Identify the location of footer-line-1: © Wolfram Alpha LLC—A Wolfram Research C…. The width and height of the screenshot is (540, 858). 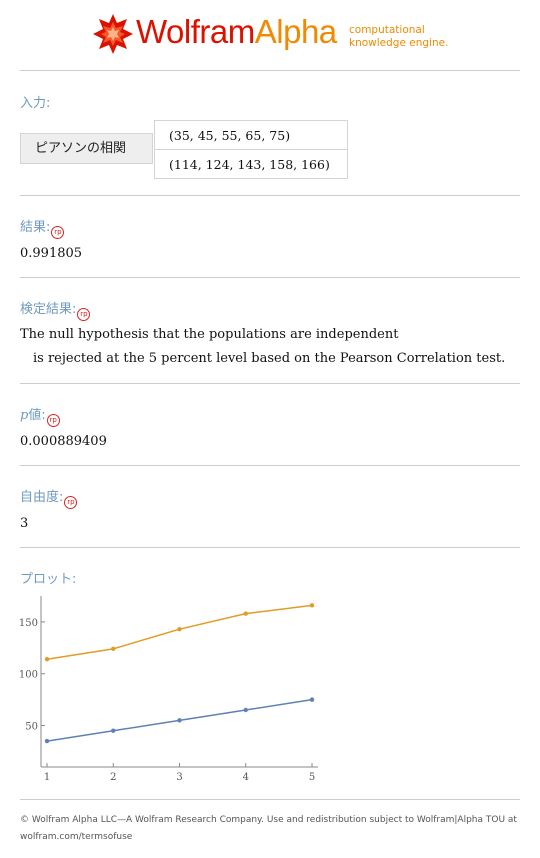
(268, 820).